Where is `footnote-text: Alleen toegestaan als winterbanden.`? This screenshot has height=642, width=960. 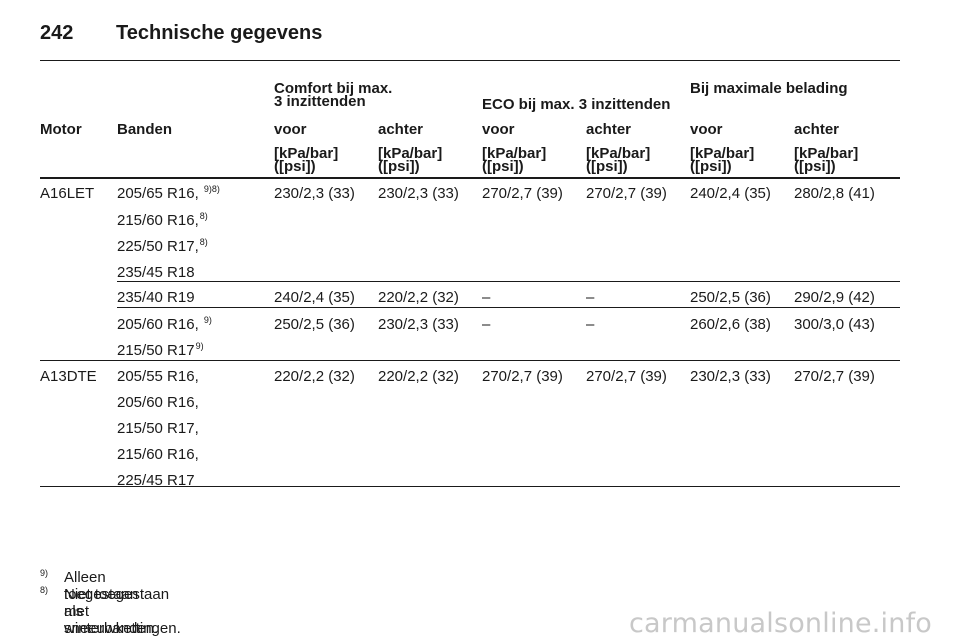
footnote-text: Alleen toegestaan als winterbanden. is located at coordinates (111, 603).